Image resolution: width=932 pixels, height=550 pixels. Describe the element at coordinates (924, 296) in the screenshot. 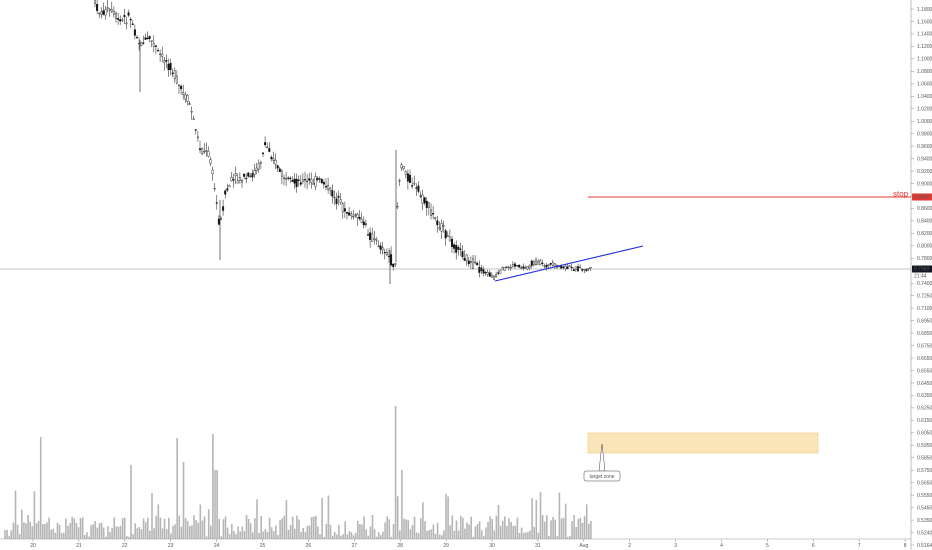

I see `price-tick-label: 0.7250` at that location.